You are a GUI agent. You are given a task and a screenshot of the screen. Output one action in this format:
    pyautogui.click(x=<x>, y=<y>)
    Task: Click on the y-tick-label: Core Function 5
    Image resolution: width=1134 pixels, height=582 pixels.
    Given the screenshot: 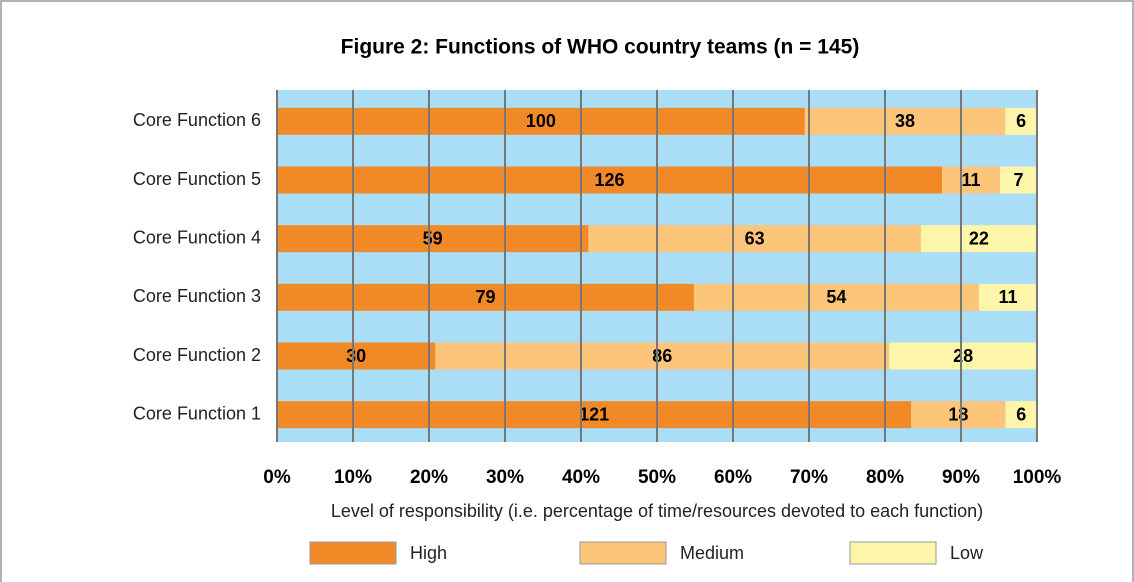 What is the action you would take?
    pyautogui.click(x=197, y=179)
    